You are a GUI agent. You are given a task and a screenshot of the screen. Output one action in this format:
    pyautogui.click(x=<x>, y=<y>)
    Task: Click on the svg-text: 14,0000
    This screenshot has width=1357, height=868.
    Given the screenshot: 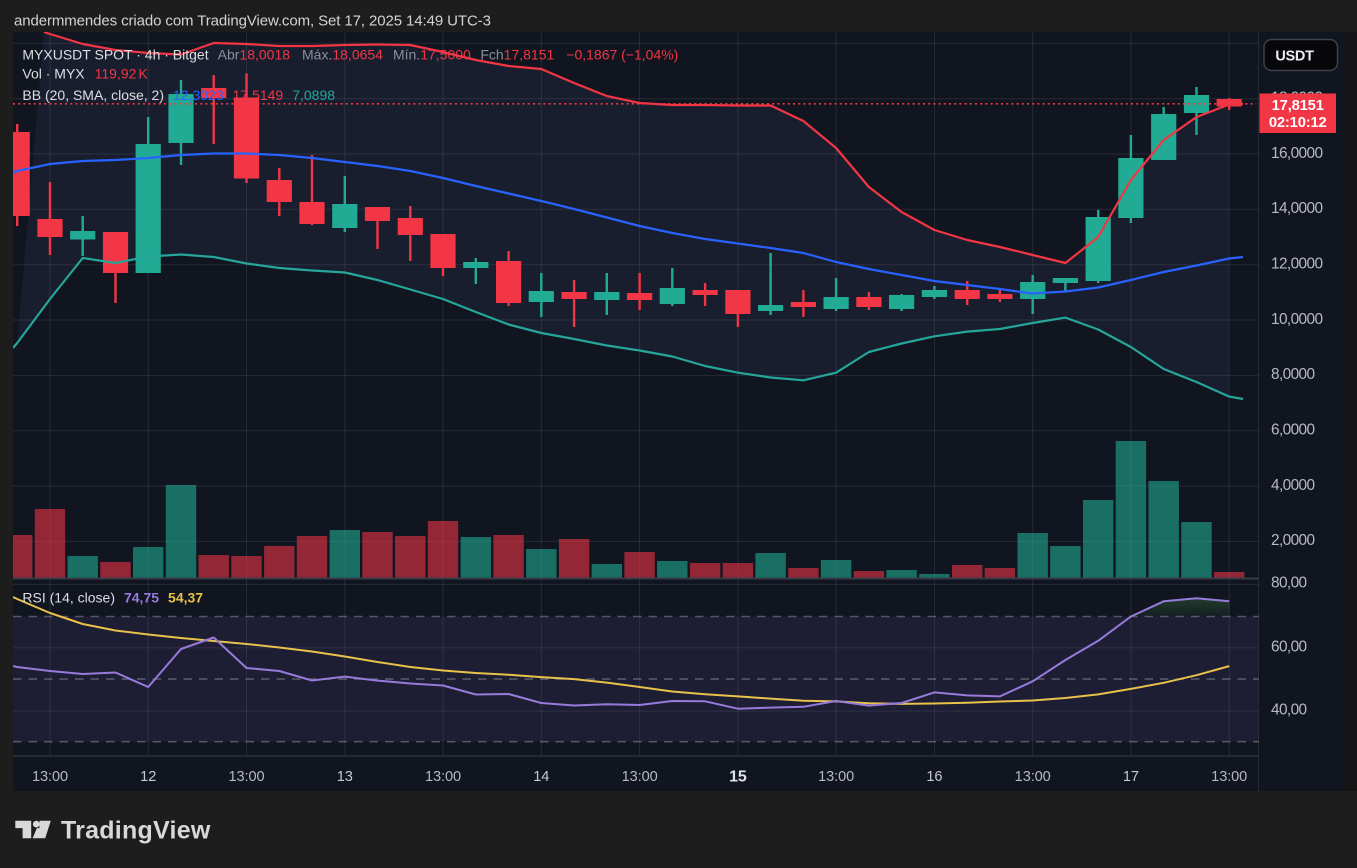 What is the action you would take?
    pyautogui.click(x=1296, y=208)
    